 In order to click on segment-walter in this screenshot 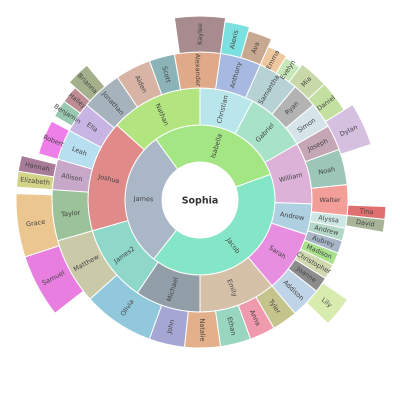, I will do `click(329, 200)`.